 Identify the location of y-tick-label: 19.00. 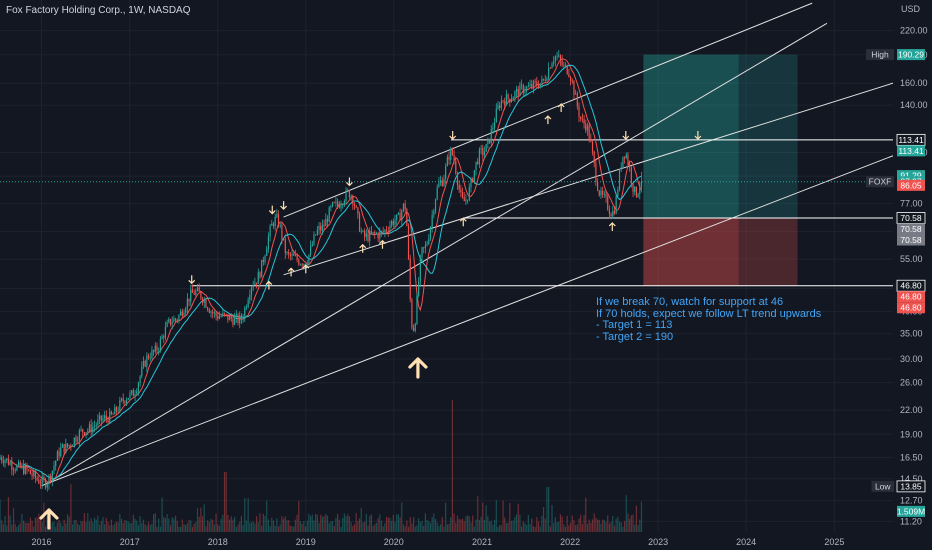
(911, 434).